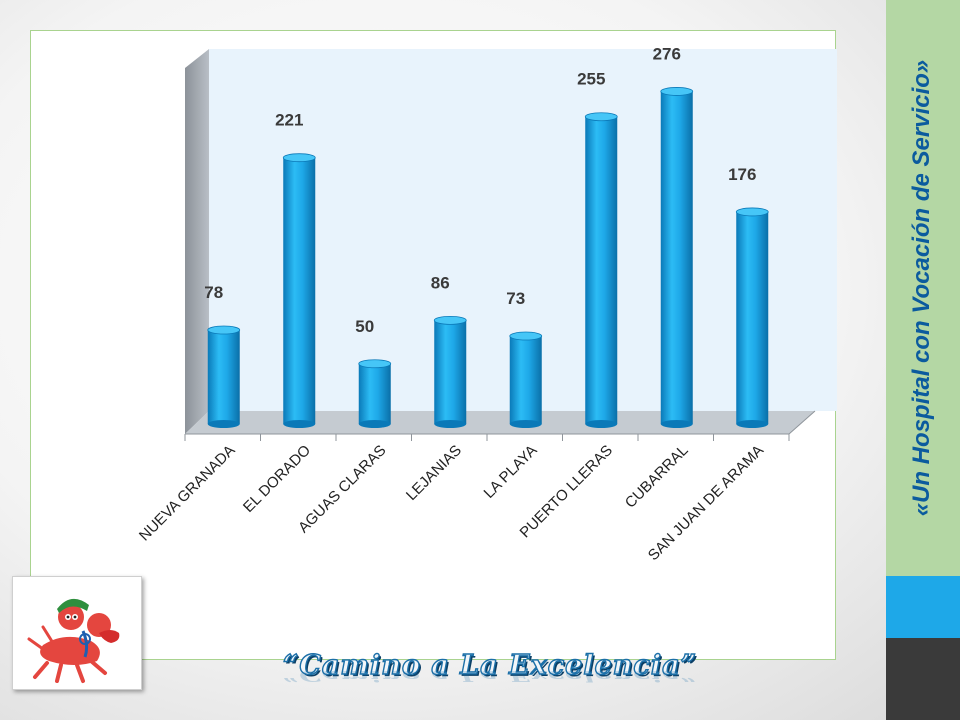 The width and height of the screenshot is (960, 720). What do you see at coordinates (515, 298) in the screenshot?
I see `value-label: 73` at bounding box center [515, 298].